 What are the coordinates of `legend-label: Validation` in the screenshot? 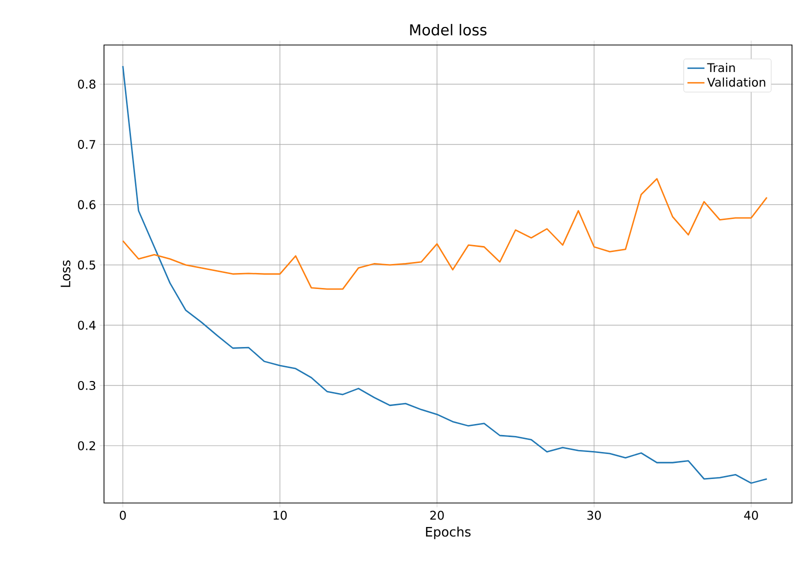 It's located at (736, 82).